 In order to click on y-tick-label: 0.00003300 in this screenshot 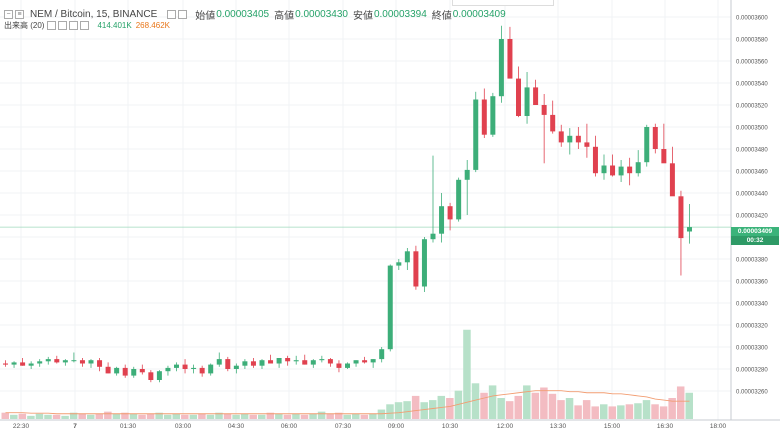, I will do `click(752, 349)`.